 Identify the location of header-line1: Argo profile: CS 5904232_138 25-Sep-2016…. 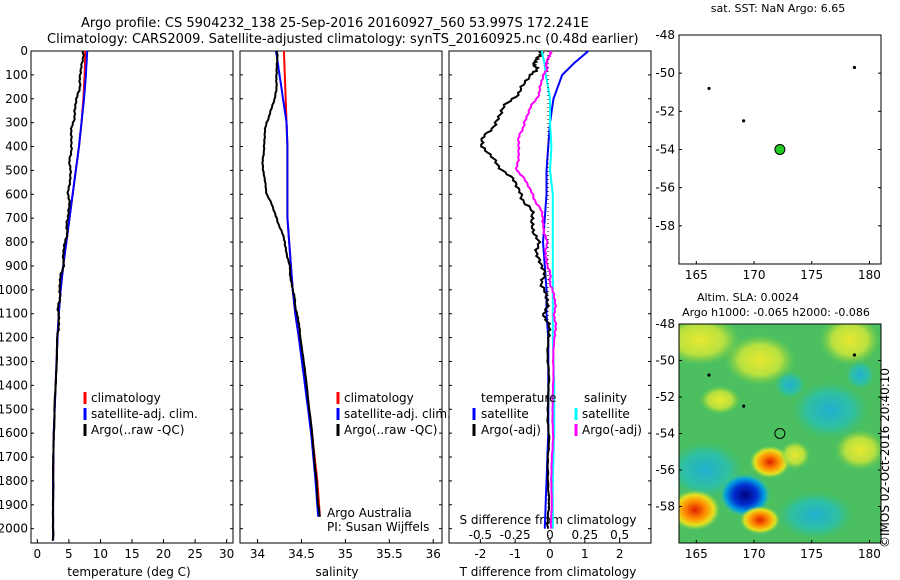
(335, 23).